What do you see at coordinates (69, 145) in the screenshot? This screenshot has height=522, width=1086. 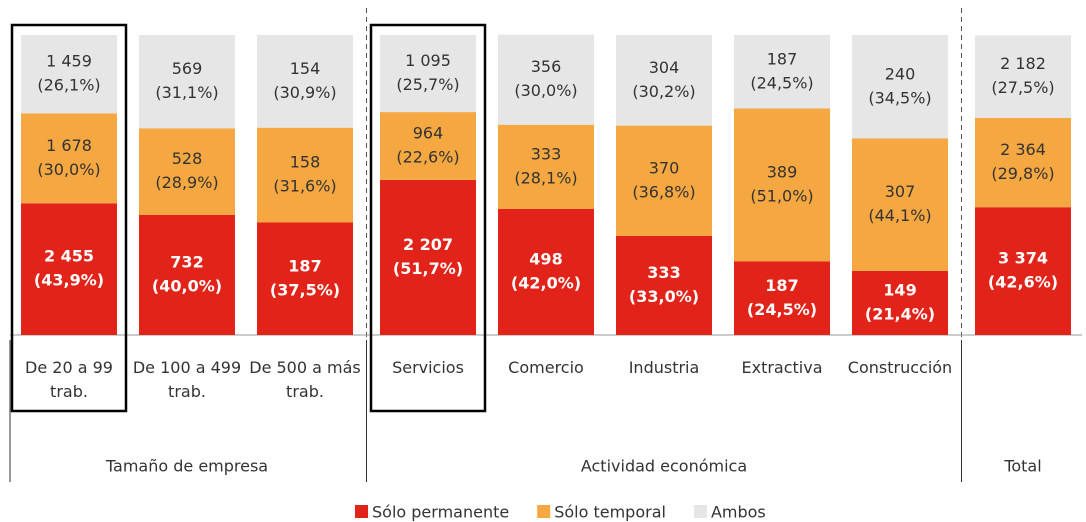 I see `value-label: 1 678` at bounding box center [69, 145].